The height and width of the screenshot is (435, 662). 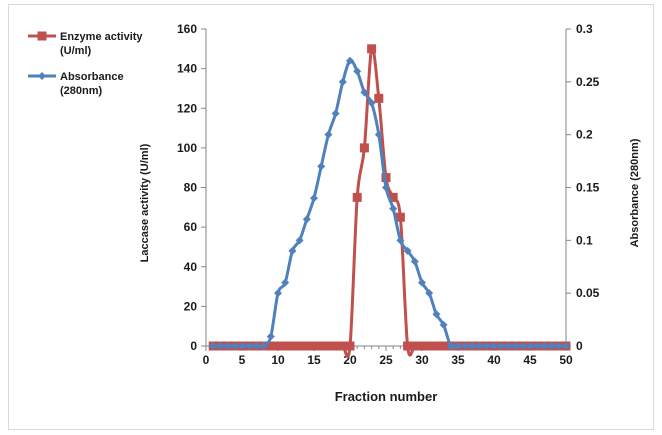 What do you see at coordinates (458, 360) in the screenshot?
I see `x-tick-label: 35` at bounding box center [458, 360].